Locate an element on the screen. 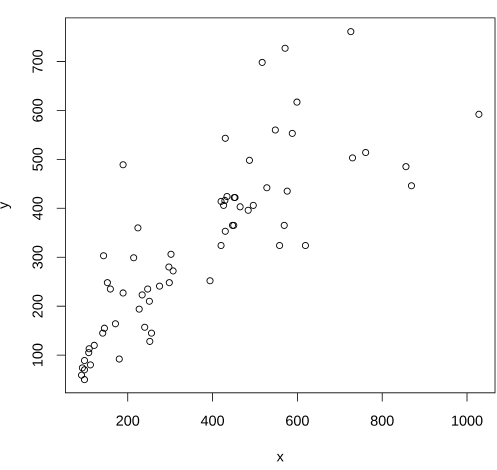  x-tick-label: 200 is located at coordinates (128, 420).